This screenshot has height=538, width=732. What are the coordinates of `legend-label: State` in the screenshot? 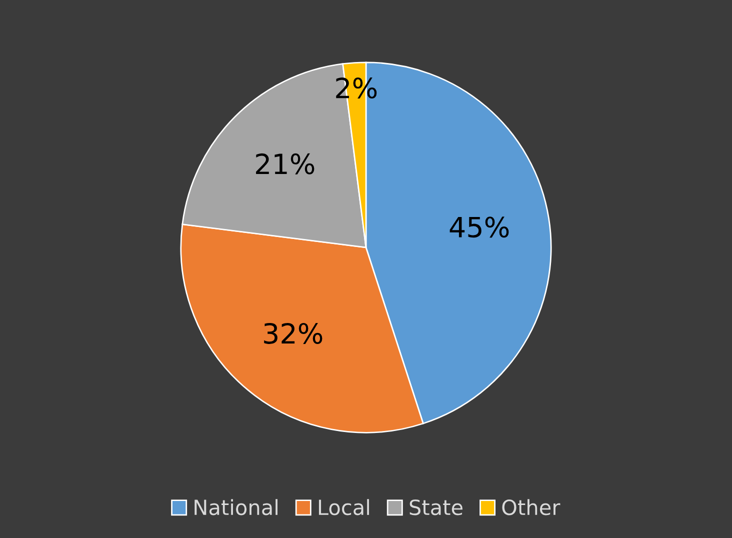 It's located at (436, 507).